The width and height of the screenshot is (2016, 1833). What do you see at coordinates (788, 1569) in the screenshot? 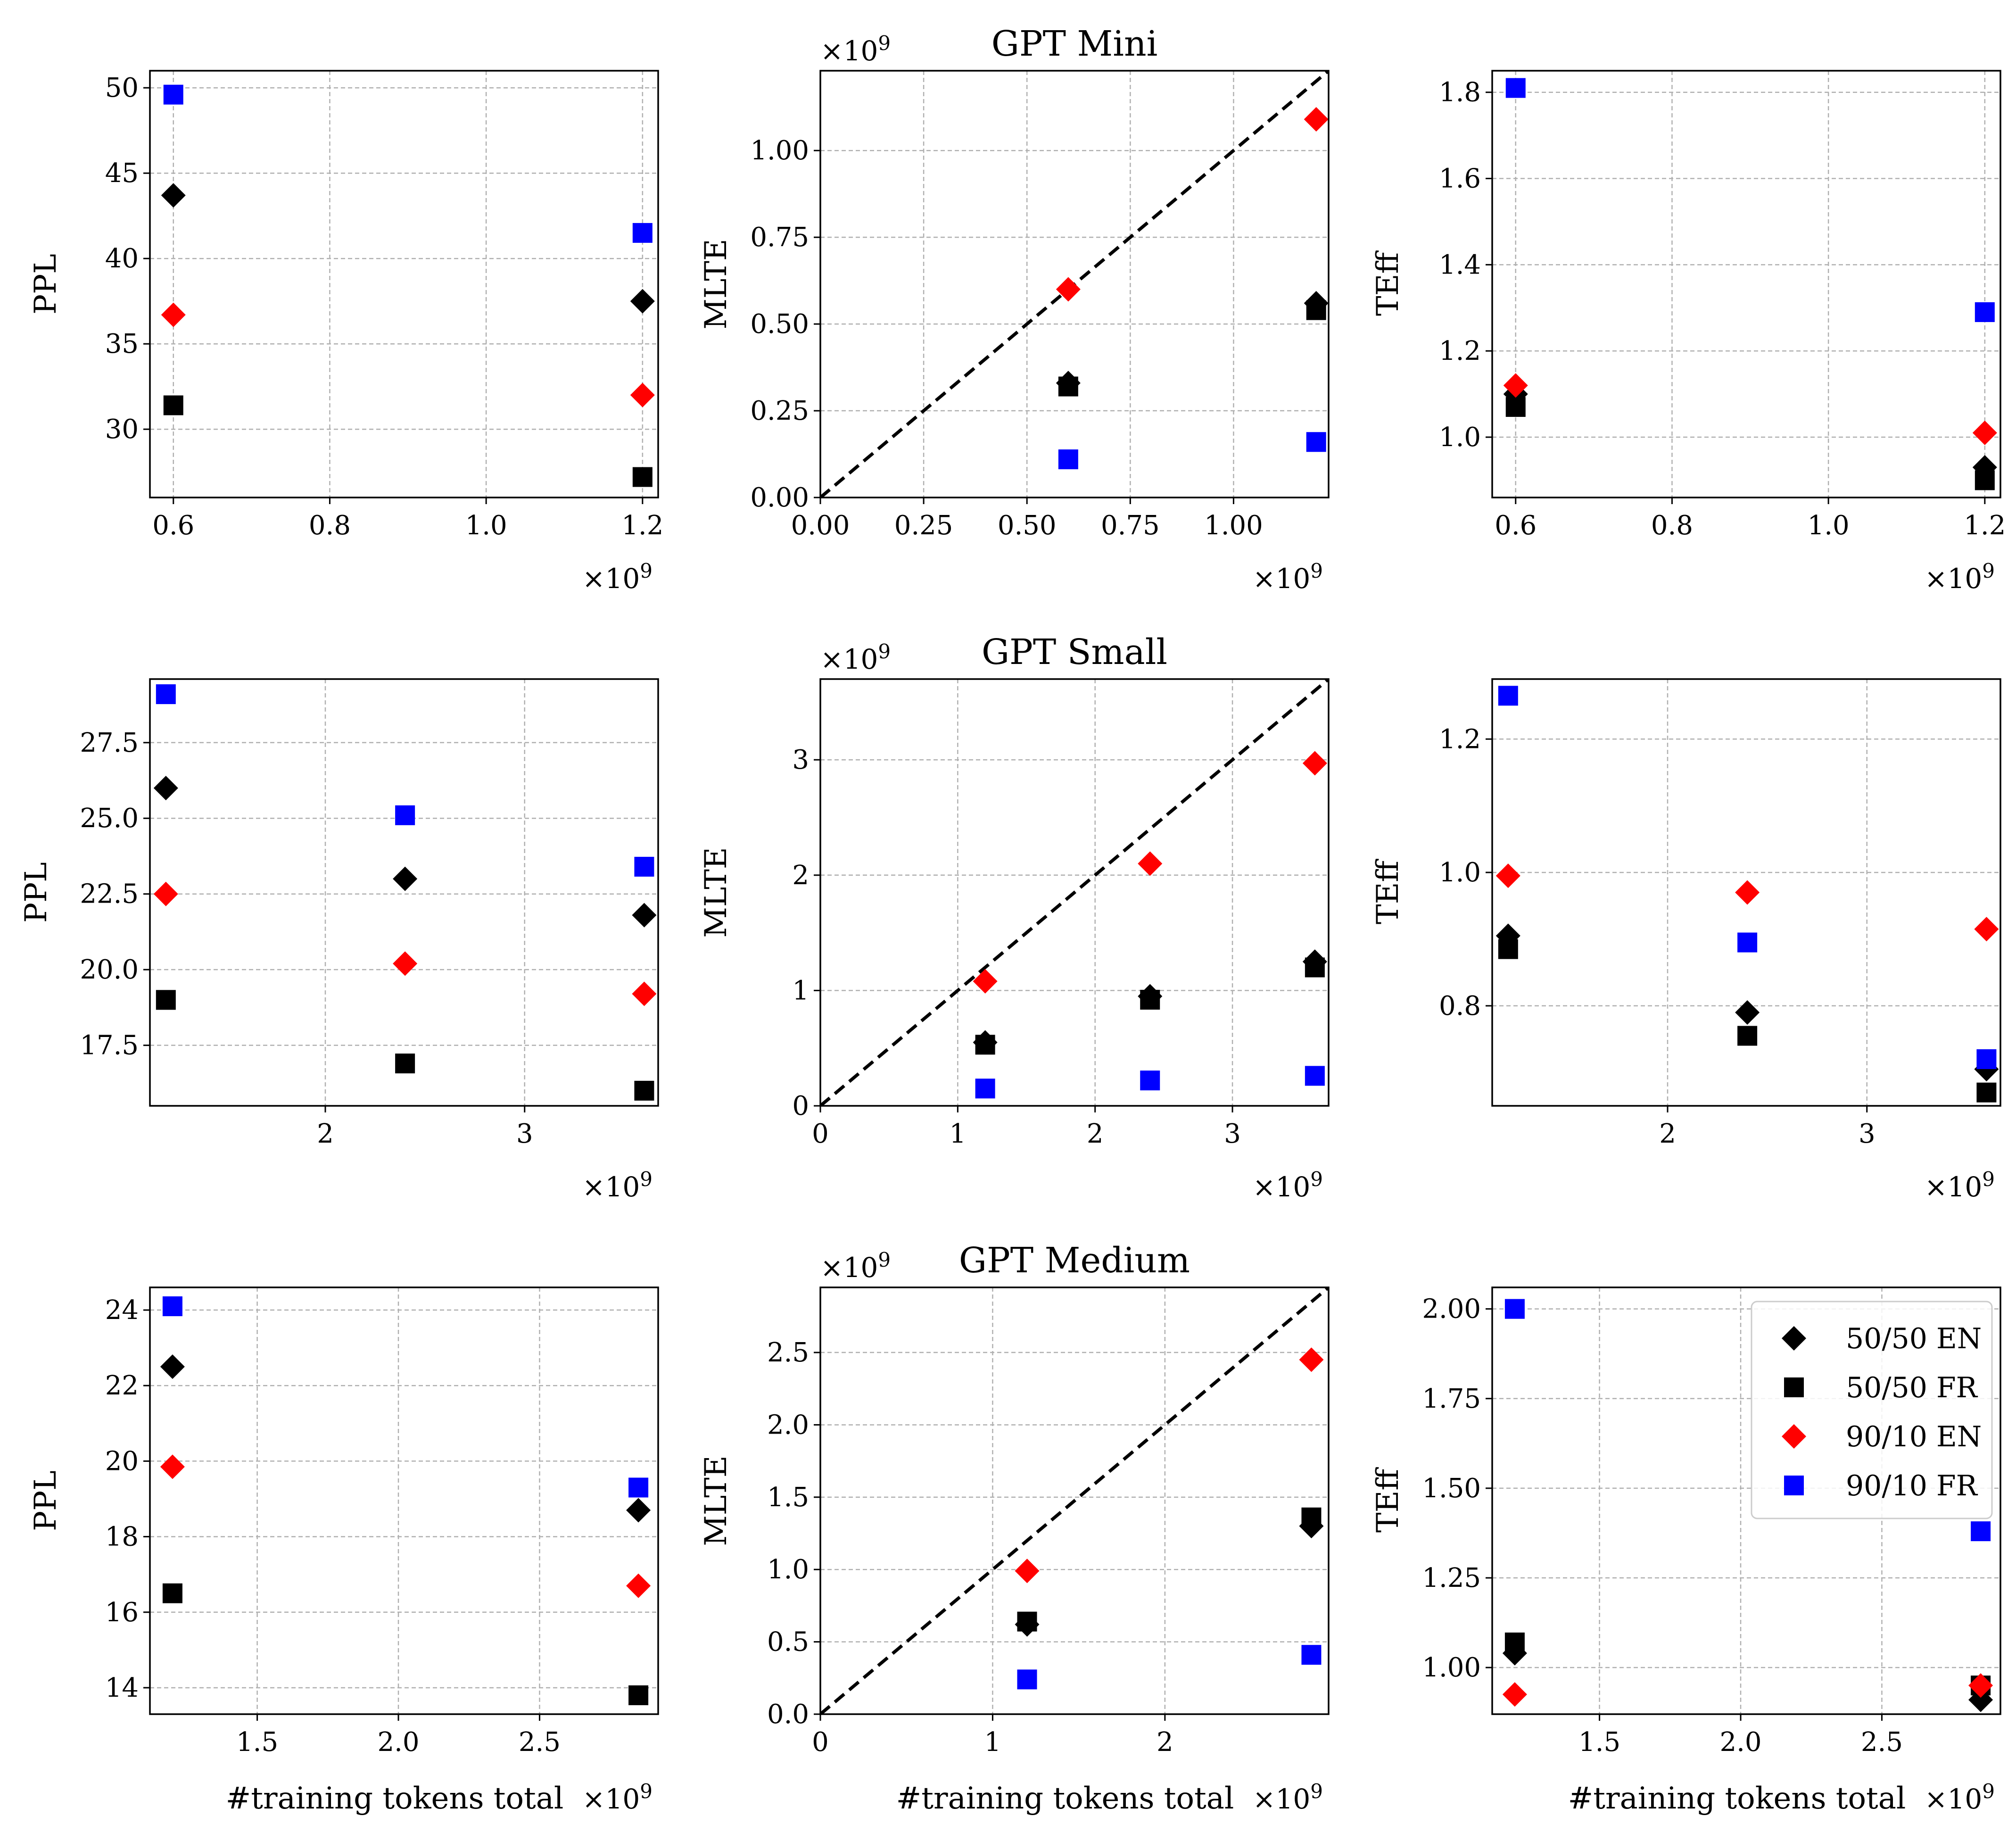
I see `y-tick-label: 1.0` at bounding box center [788, 1569].